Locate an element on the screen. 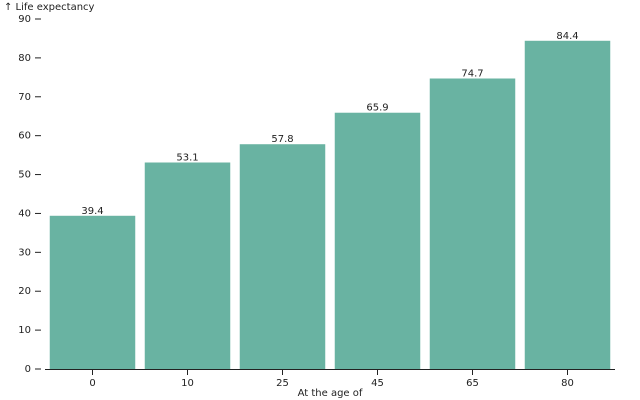  x-tick-label: 10 is located at coordinates (187, 383).